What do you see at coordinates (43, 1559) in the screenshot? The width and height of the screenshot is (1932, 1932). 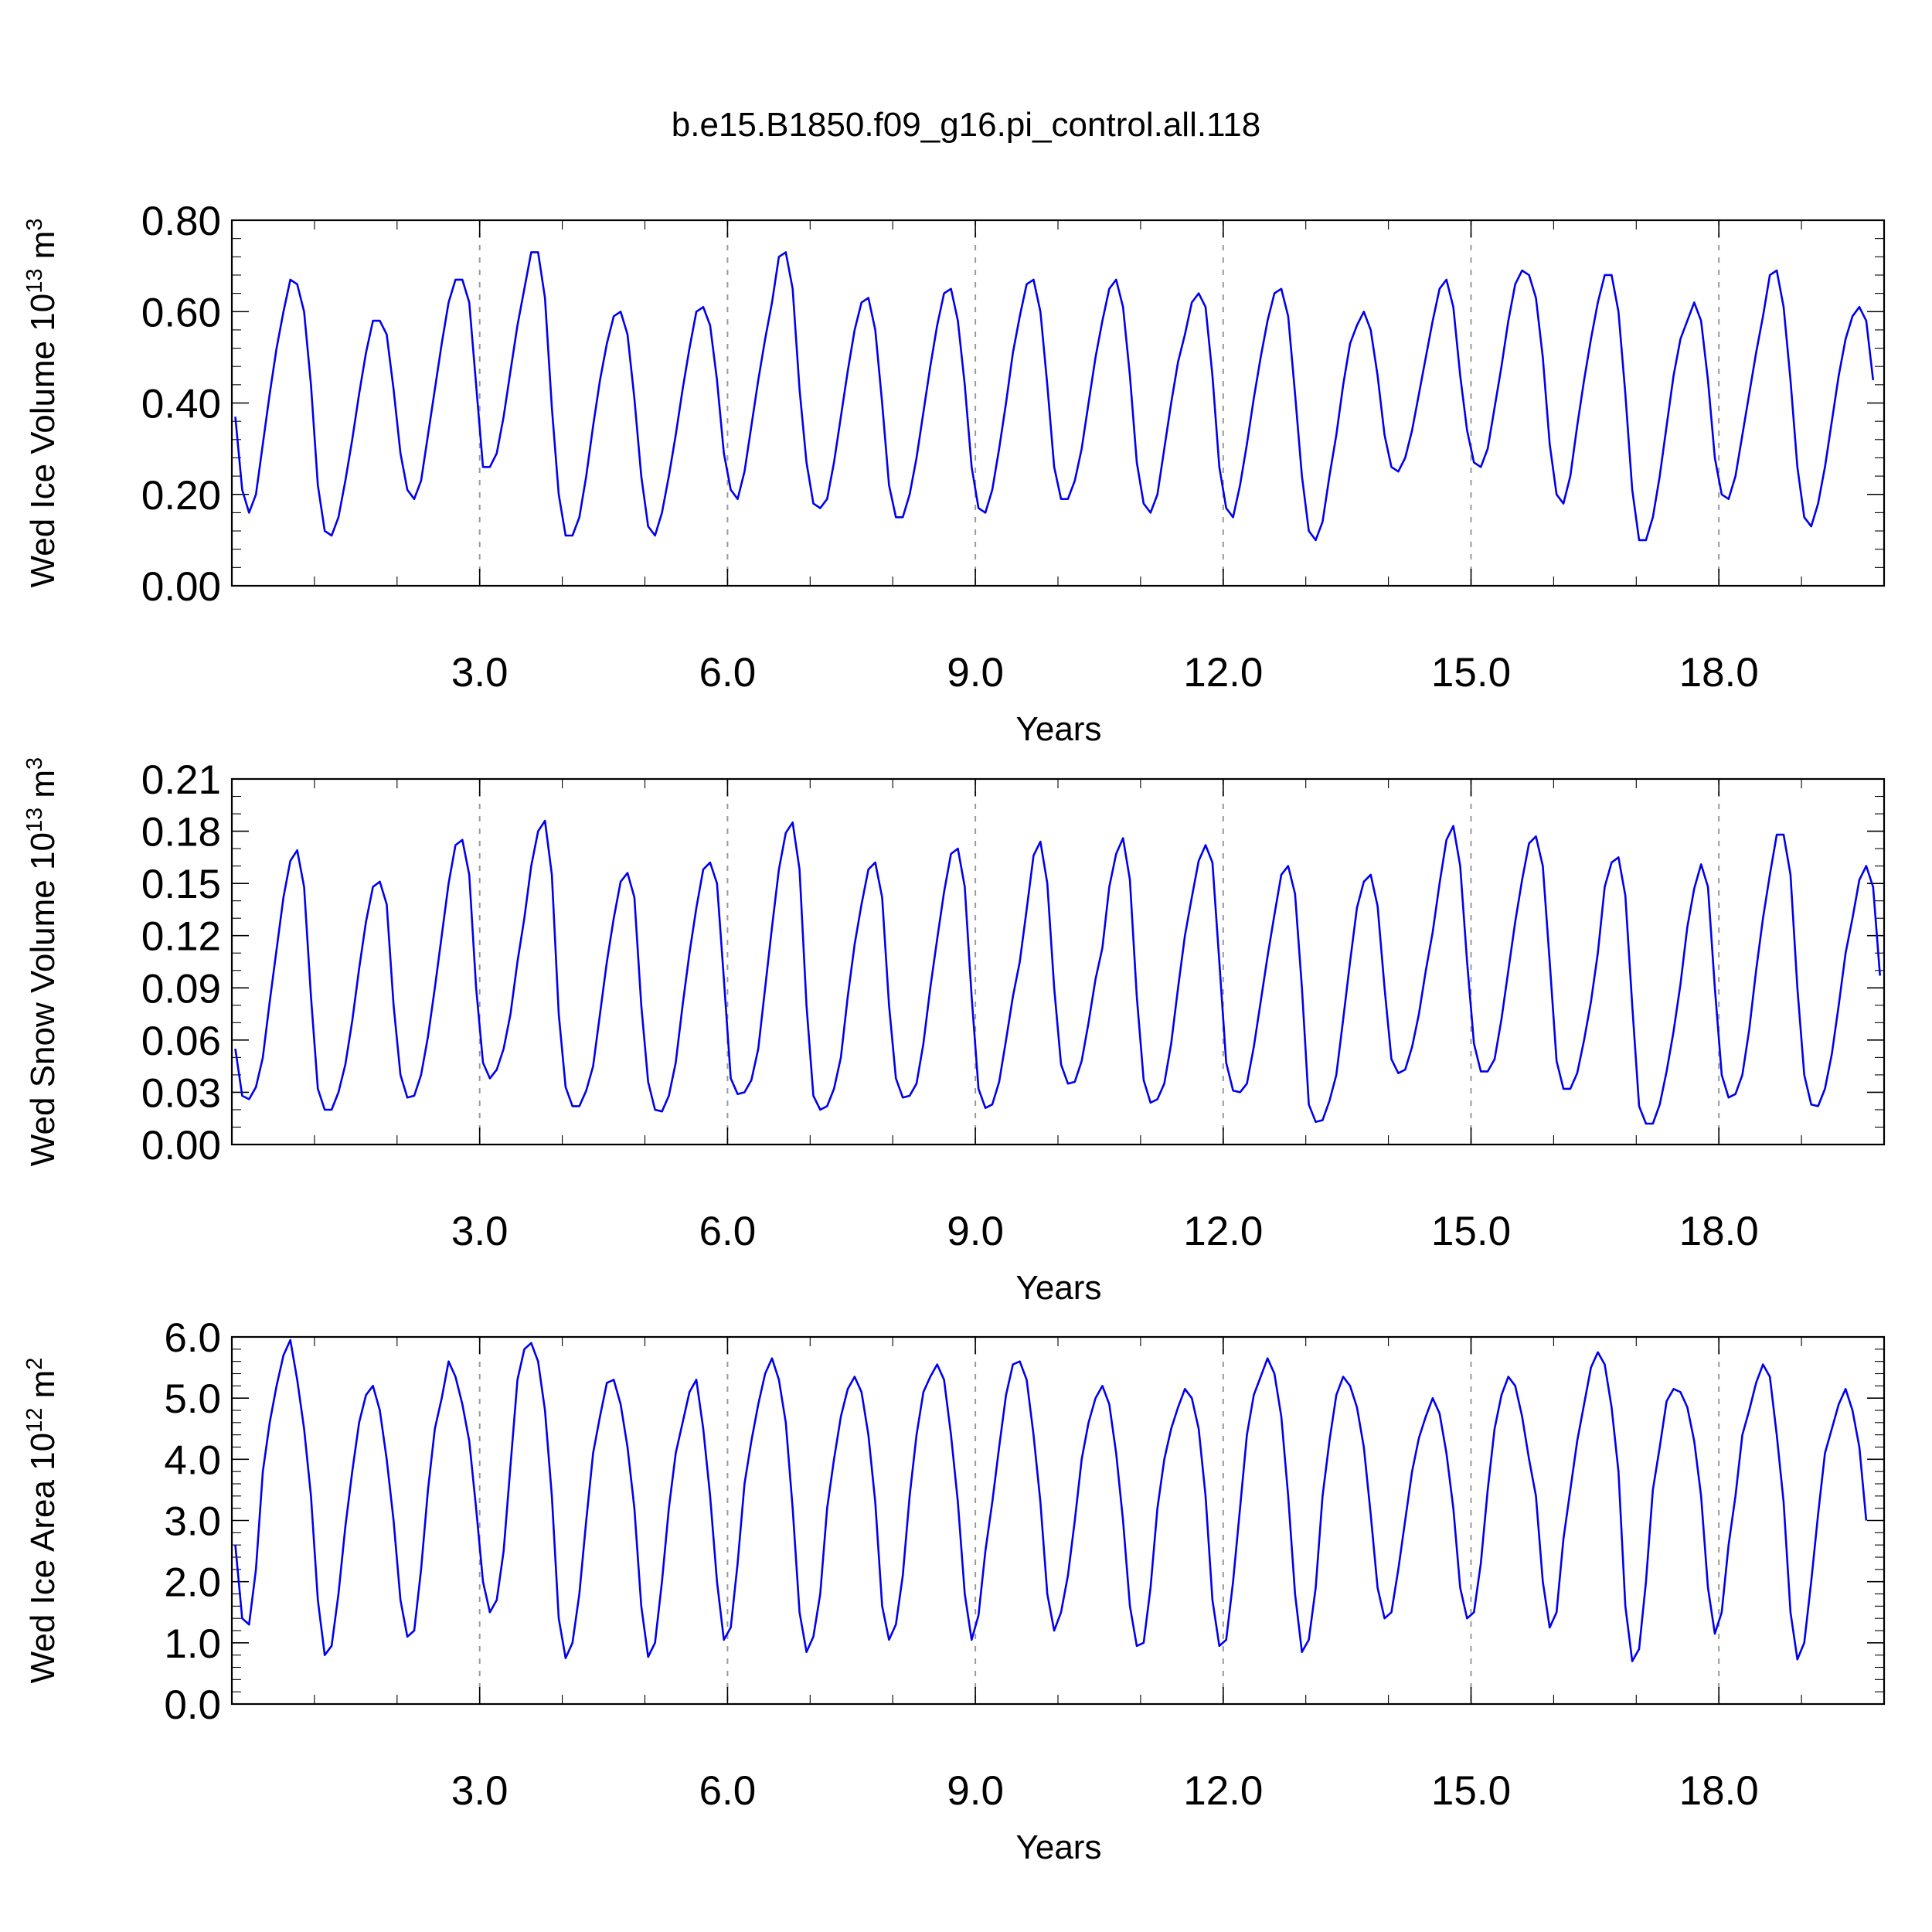 I see `y-axis-label-main: Wed Ice Area 10` at bounding box center [43, 1559].